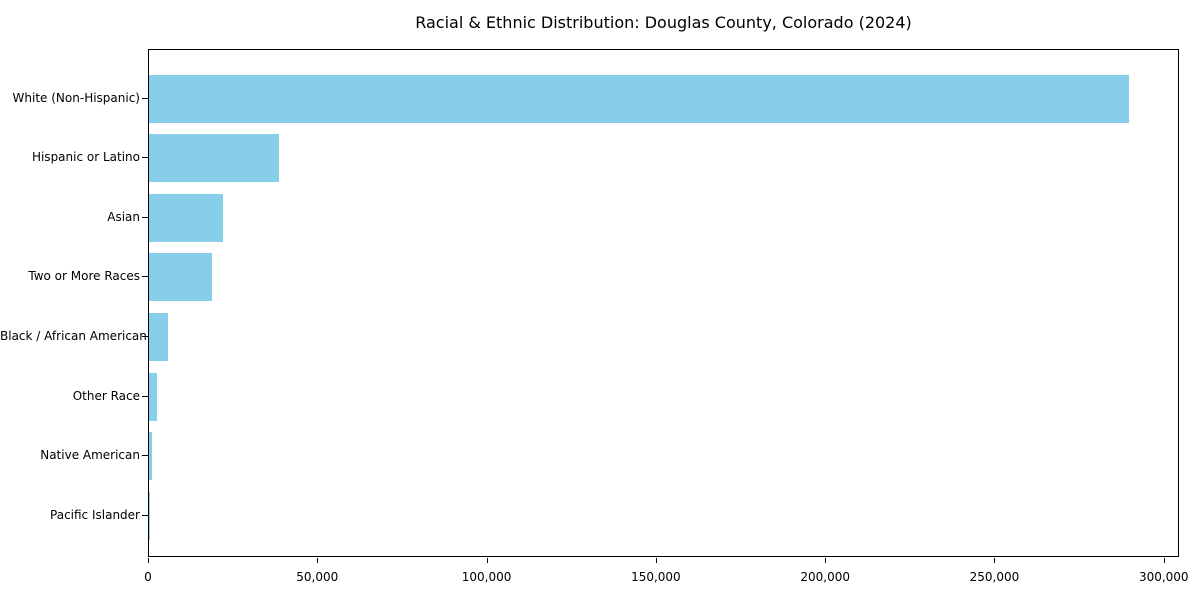  What do you see at coordinates (1163, 577) in the screenshot?
I see `x-tick-label-300000: 300,000` at bounding box center [1163, 577].